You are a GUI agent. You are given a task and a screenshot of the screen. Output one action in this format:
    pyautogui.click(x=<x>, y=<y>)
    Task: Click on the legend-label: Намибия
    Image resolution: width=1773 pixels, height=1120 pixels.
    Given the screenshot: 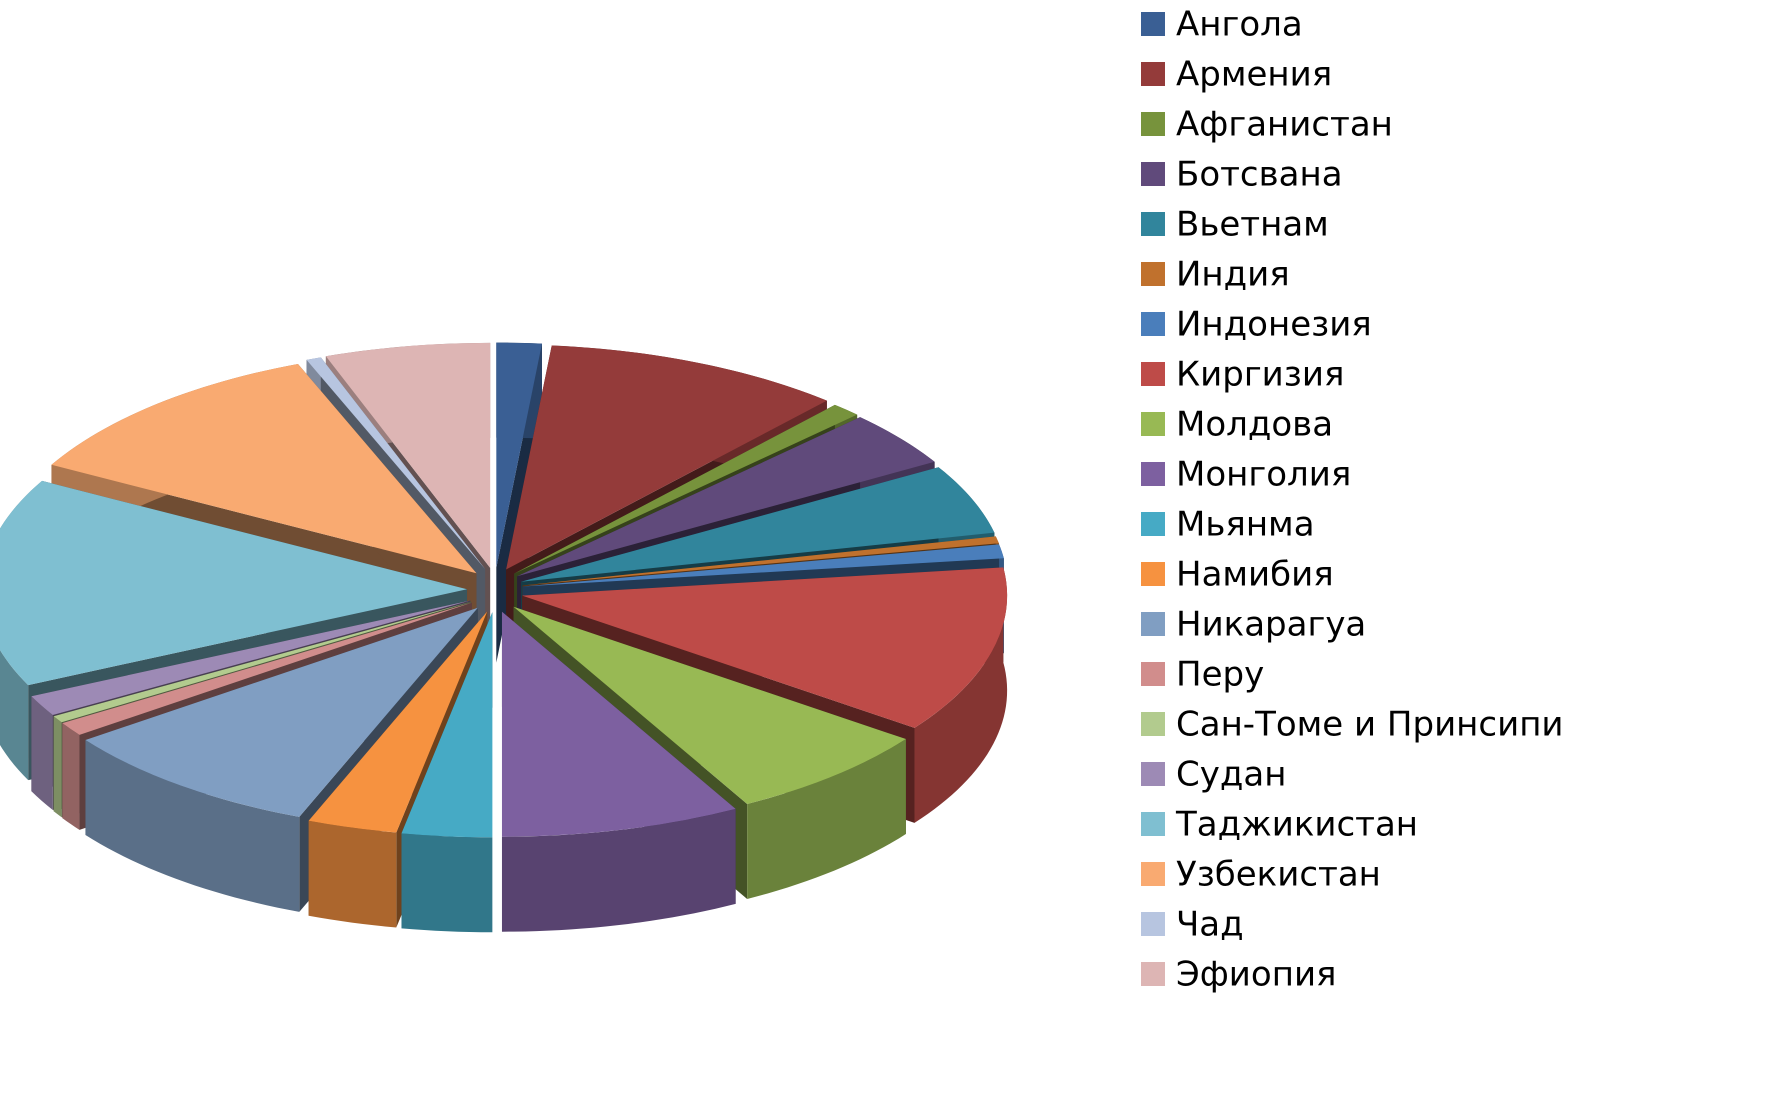 What is the action you would take?
    pyautogui.click(x=1255, y=575)
    